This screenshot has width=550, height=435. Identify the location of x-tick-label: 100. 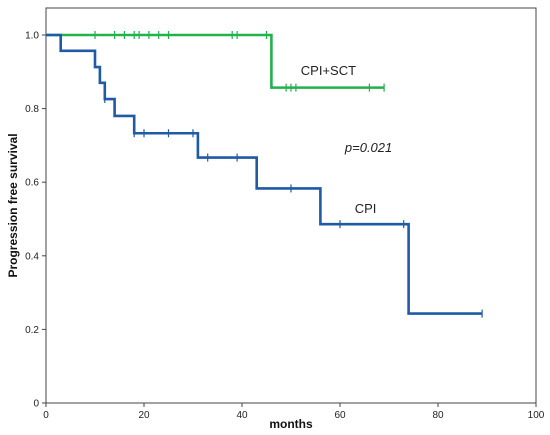
(536, 415).